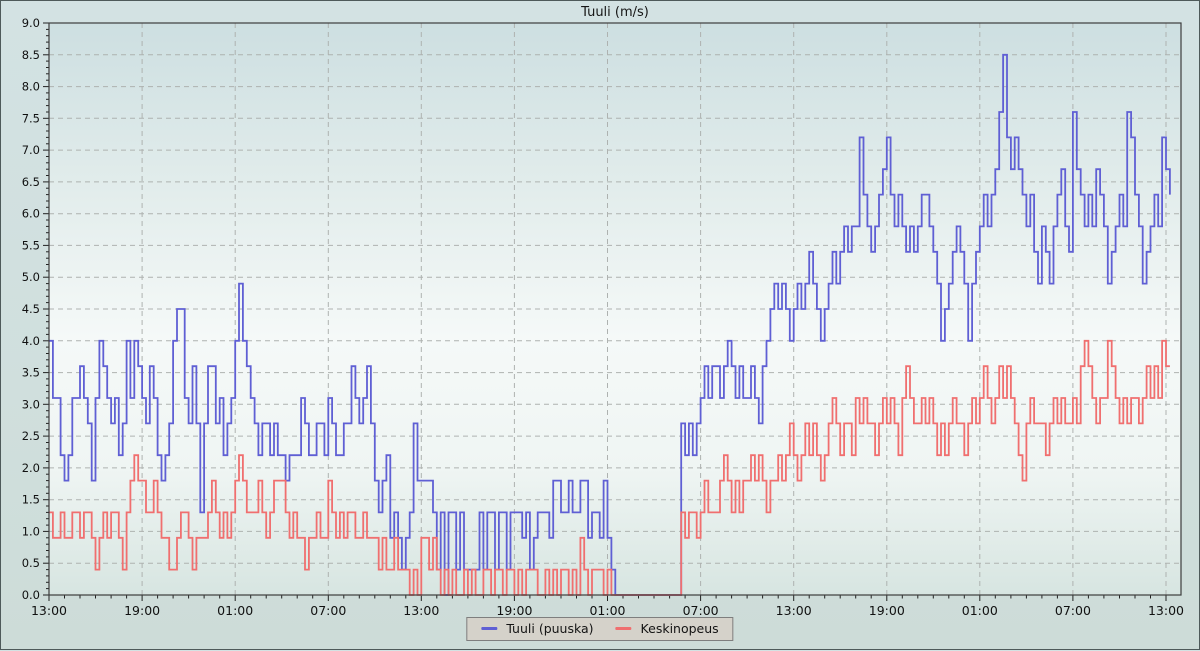 This screenshot has width=1200, height=651. Describe the element at coordinates (600, 629) in the screenshot. I see `legend: Tuuli (puuska) Keskinopeus` at that location.